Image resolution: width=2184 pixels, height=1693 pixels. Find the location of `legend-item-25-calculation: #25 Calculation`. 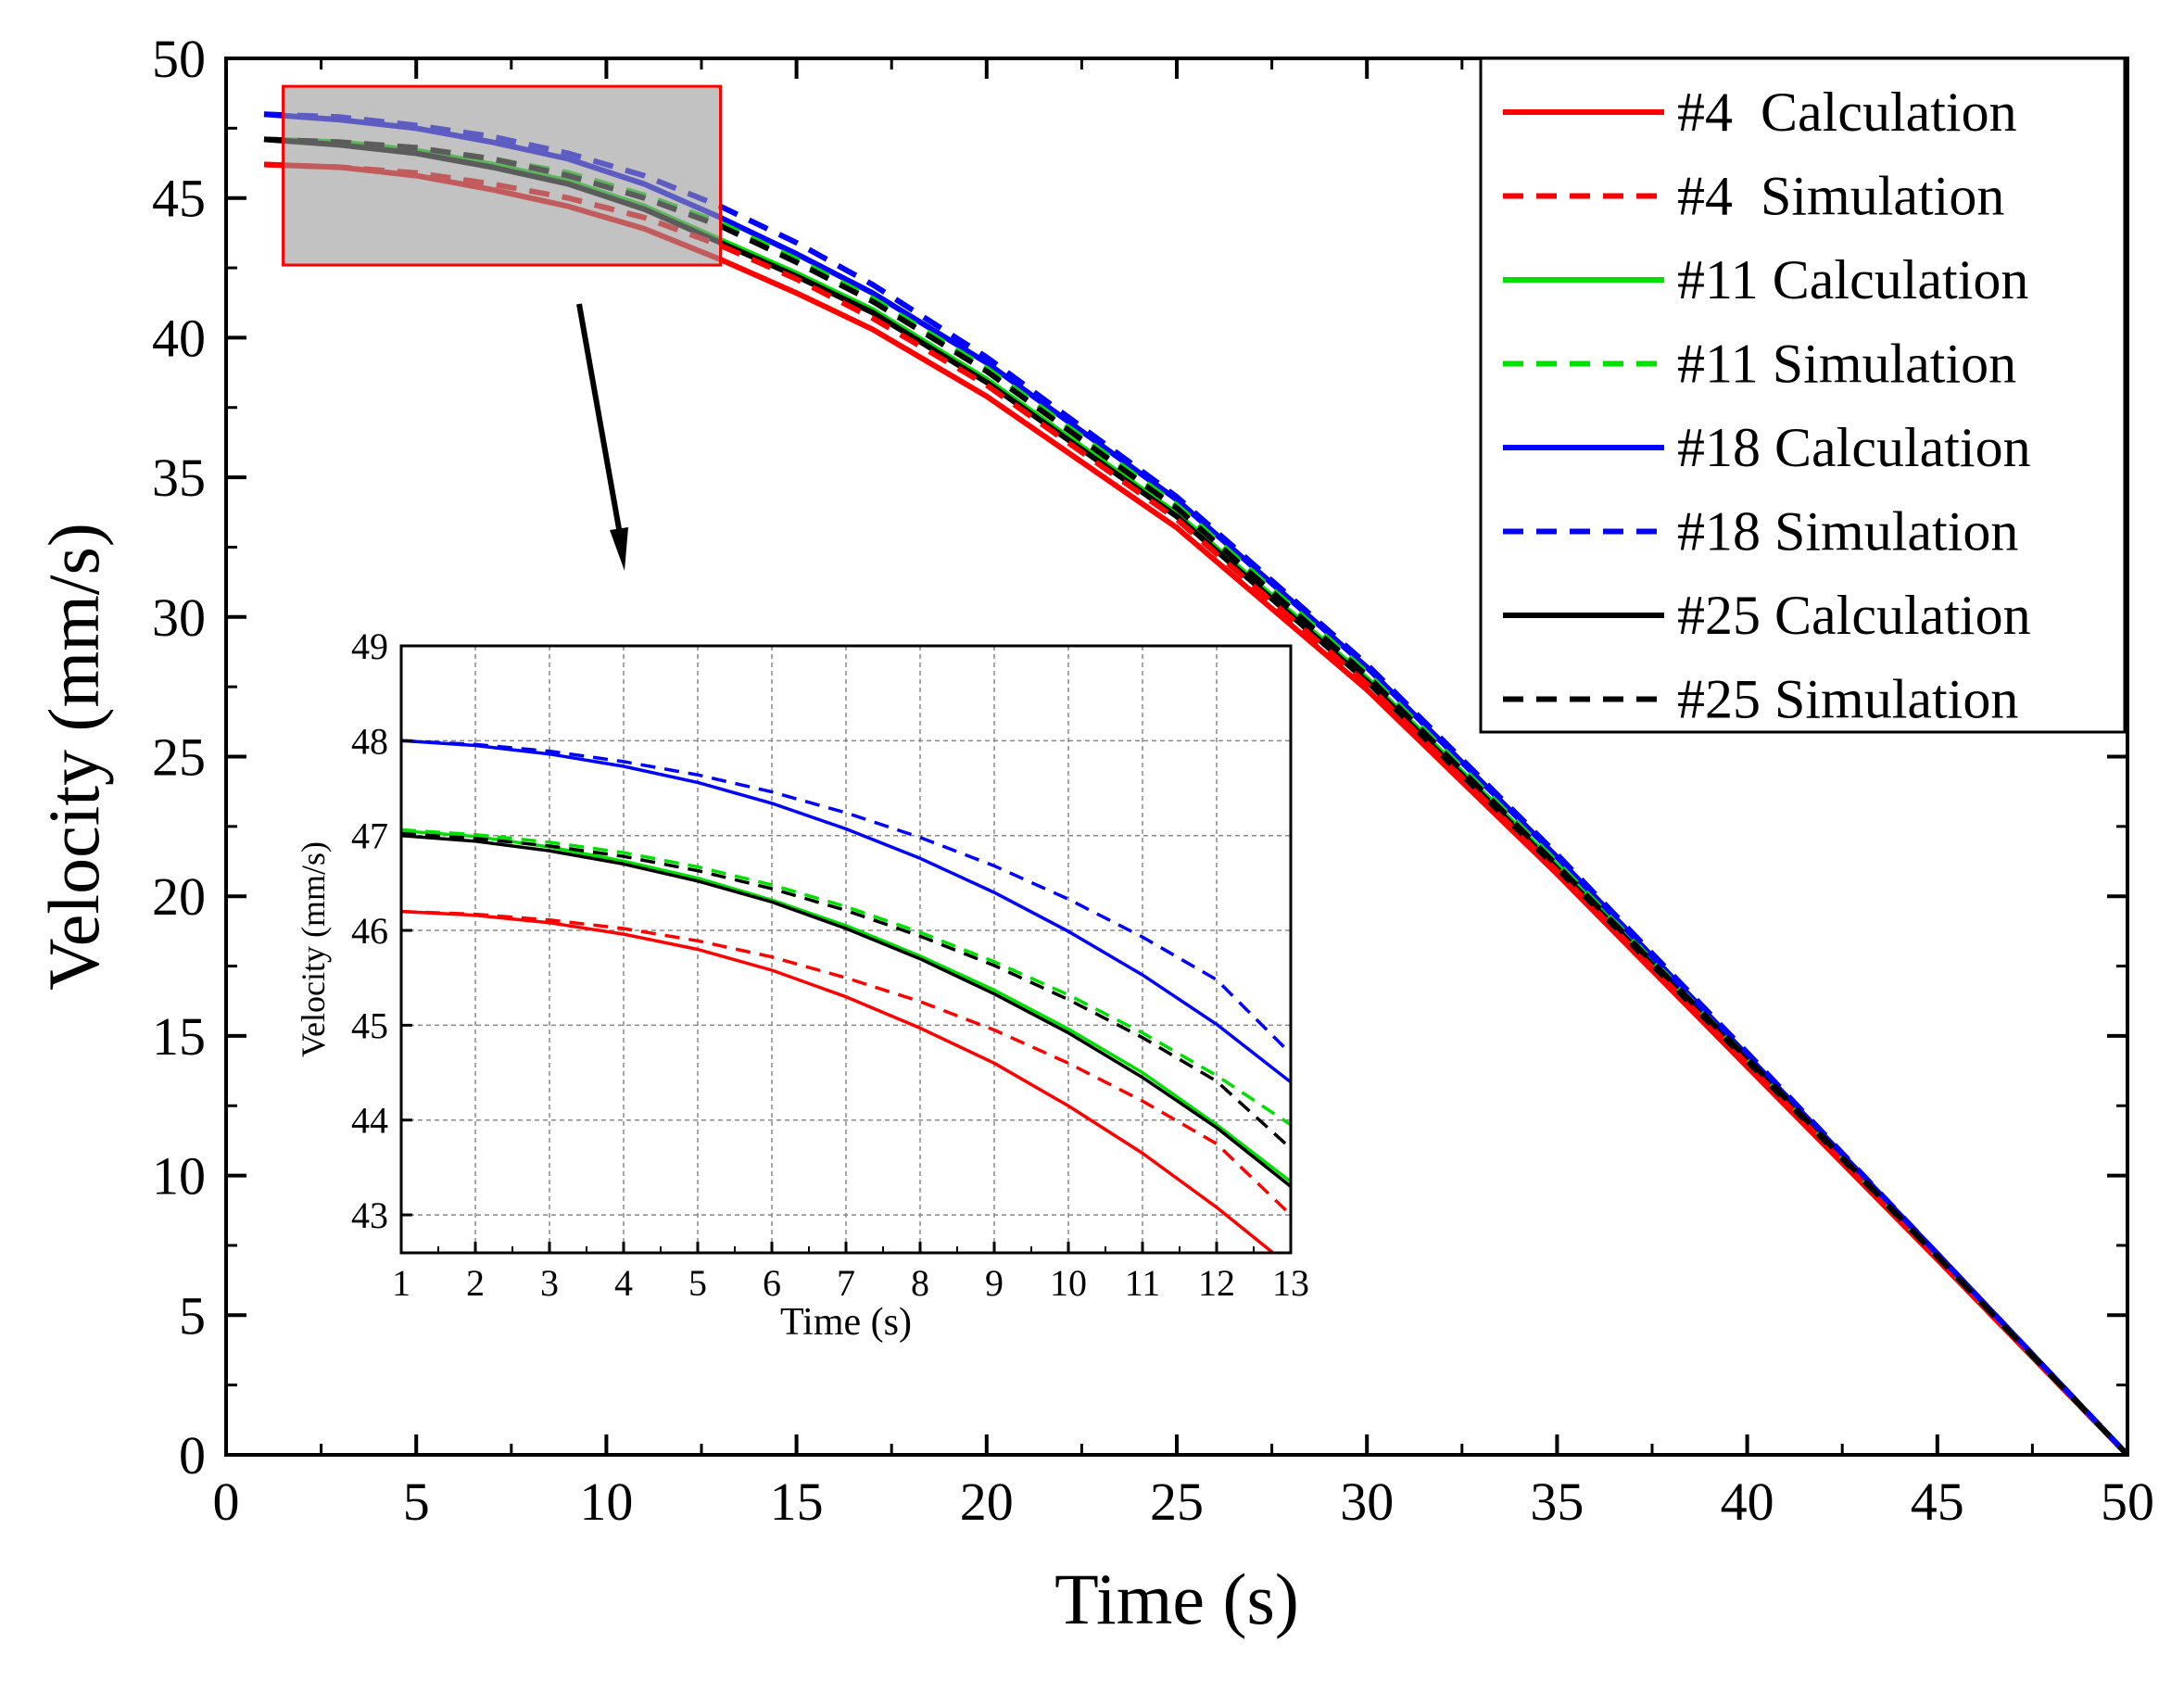

legend-item-25-calculation: #25 Calculation is located at coordinates (1767, 615).